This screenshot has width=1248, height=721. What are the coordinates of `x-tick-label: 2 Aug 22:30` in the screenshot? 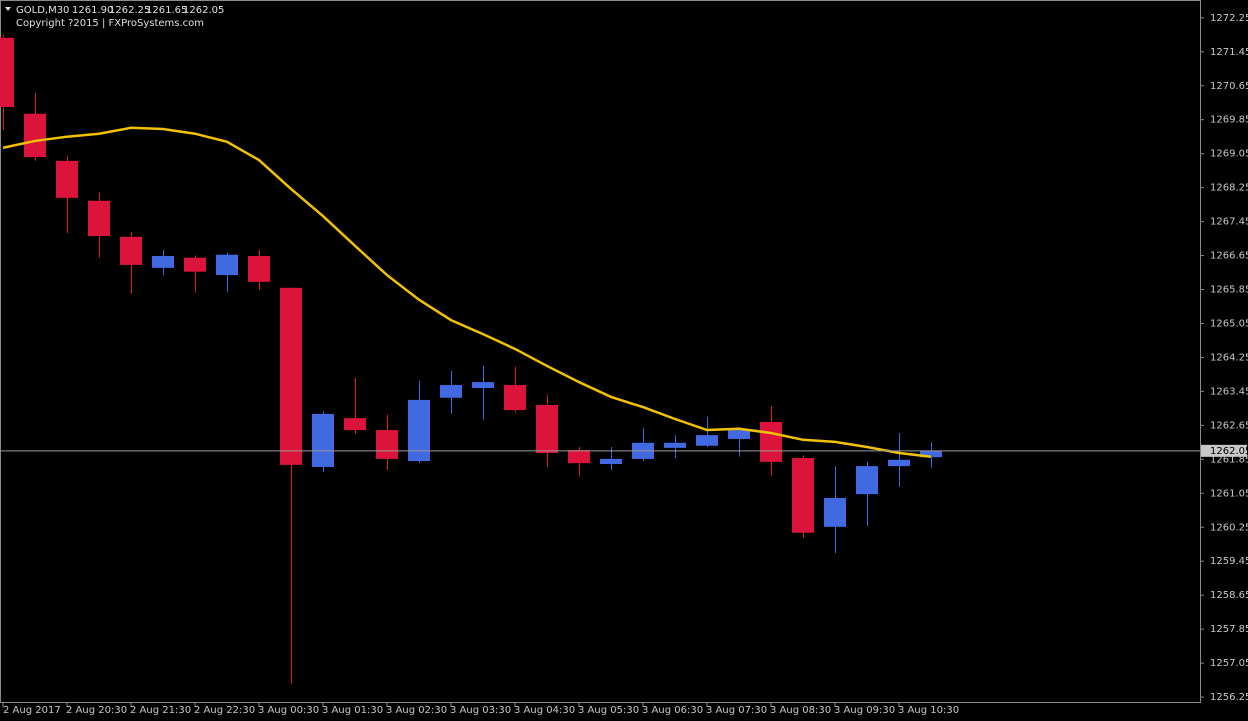 It's located at (224, 710).